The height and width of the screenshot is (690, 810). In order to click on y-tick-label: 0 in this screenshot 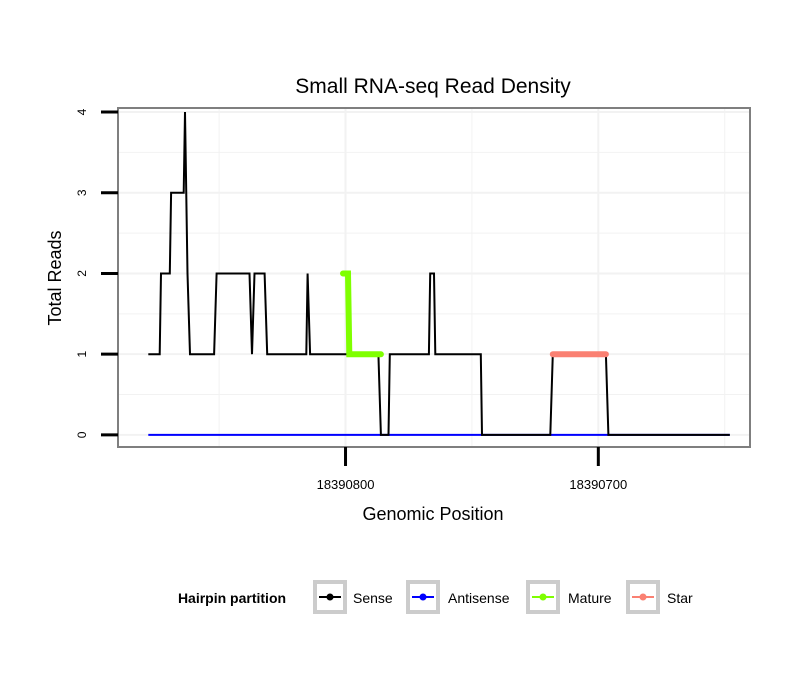, I will do `click(82, 434)`.